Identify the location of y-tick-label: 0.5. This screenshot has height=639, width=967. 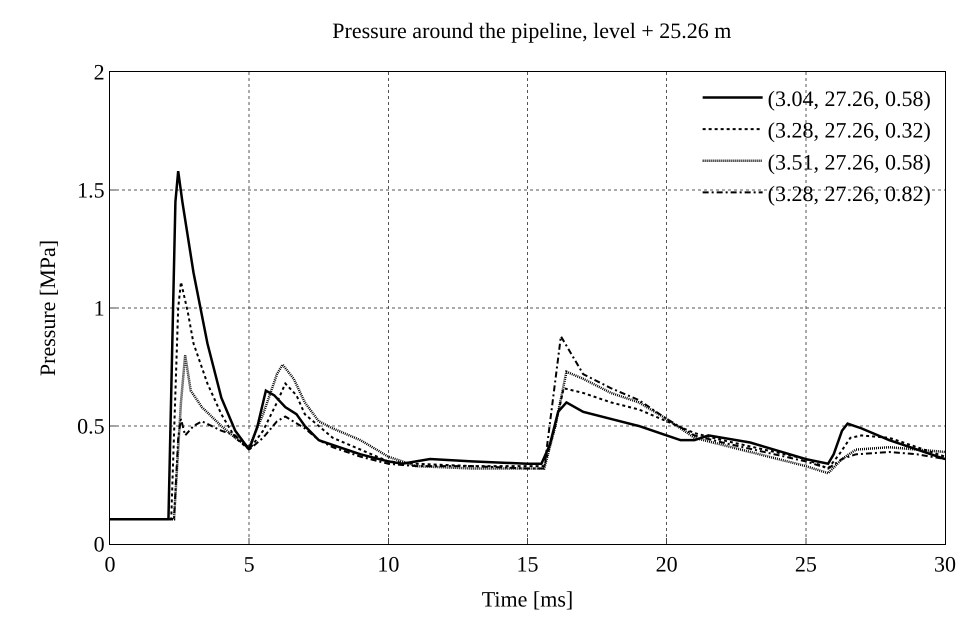
(91, 426).